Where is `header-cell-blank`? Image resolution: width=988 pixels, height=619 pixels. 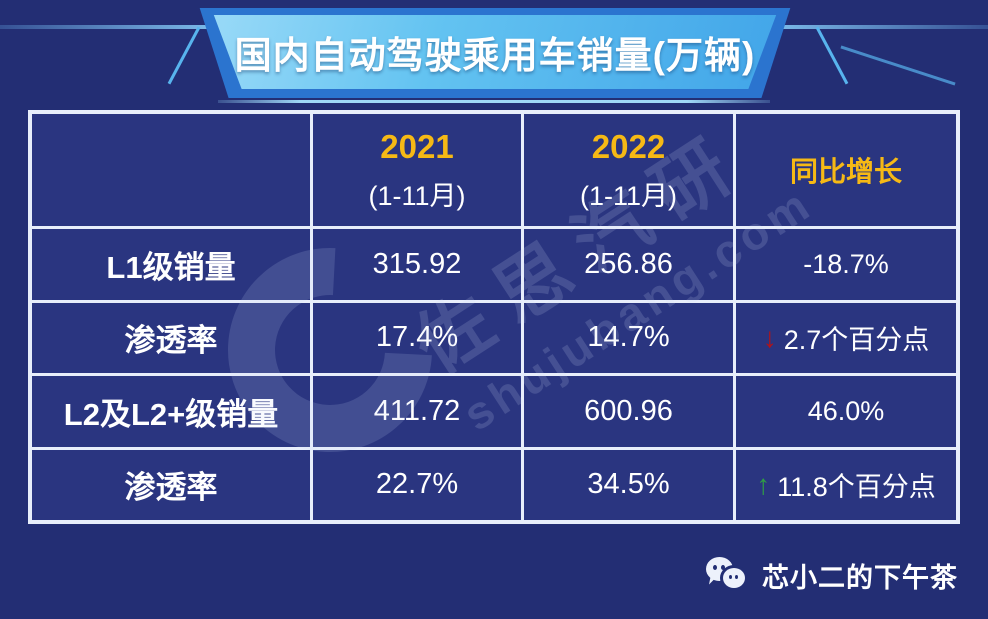
header-cell-blank is located at coordinates (171, 170).